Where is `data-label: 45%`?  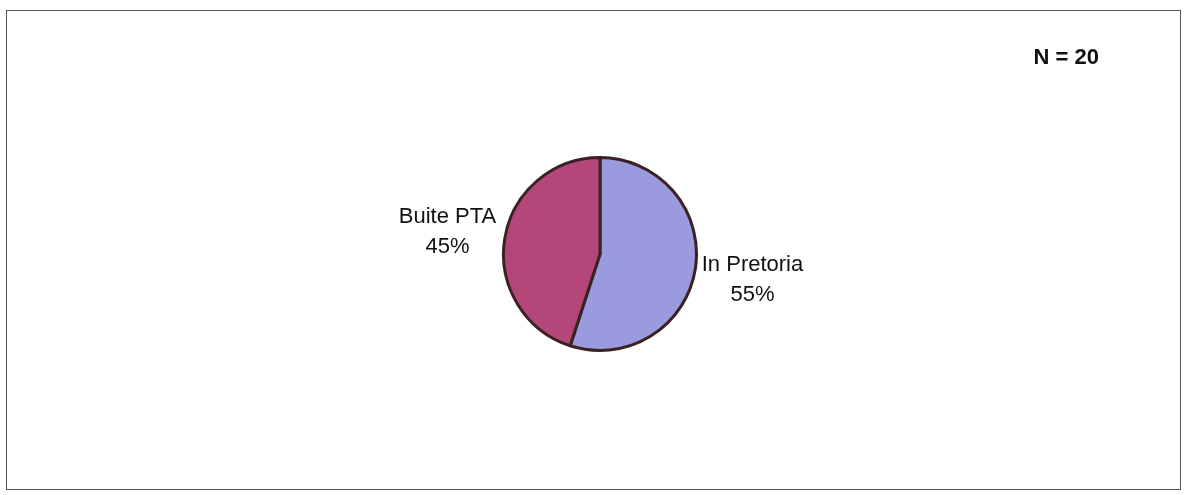 data-label: 45% is located at coordinates (447, 245).